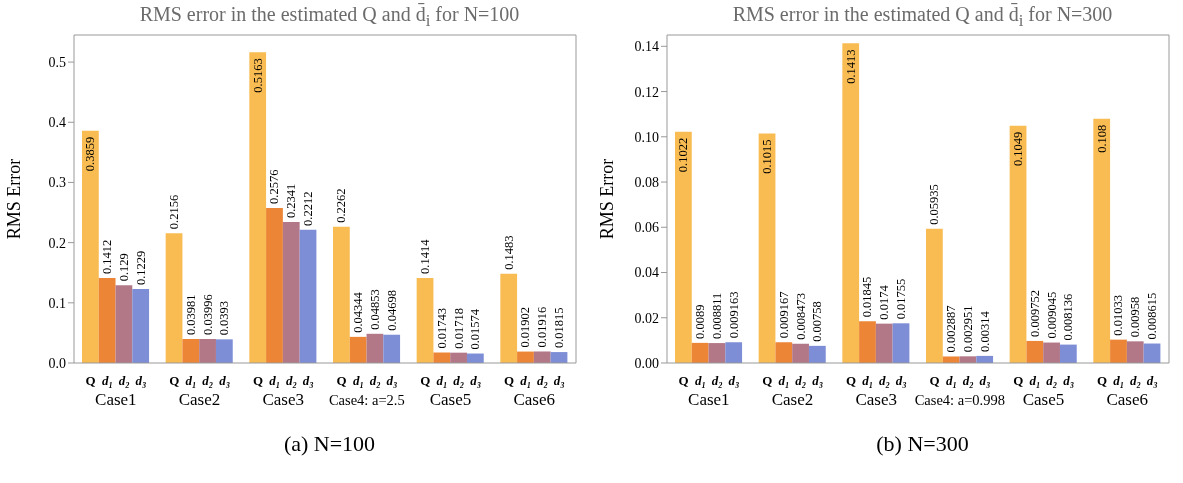  I want to click on y-tick-label: 0.2, so click(57, 243).